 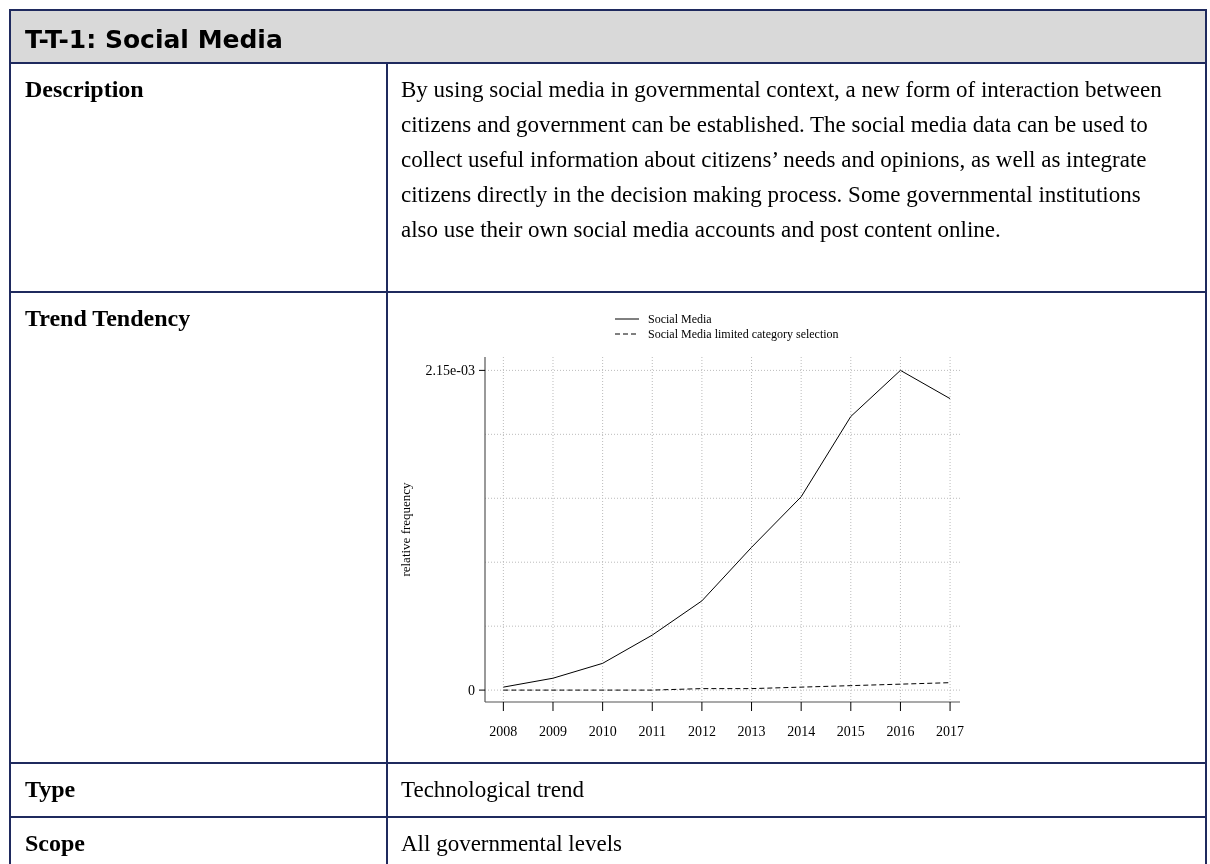 I want to click on text: T-T-1: Social Media, so click(x=154, y=39).